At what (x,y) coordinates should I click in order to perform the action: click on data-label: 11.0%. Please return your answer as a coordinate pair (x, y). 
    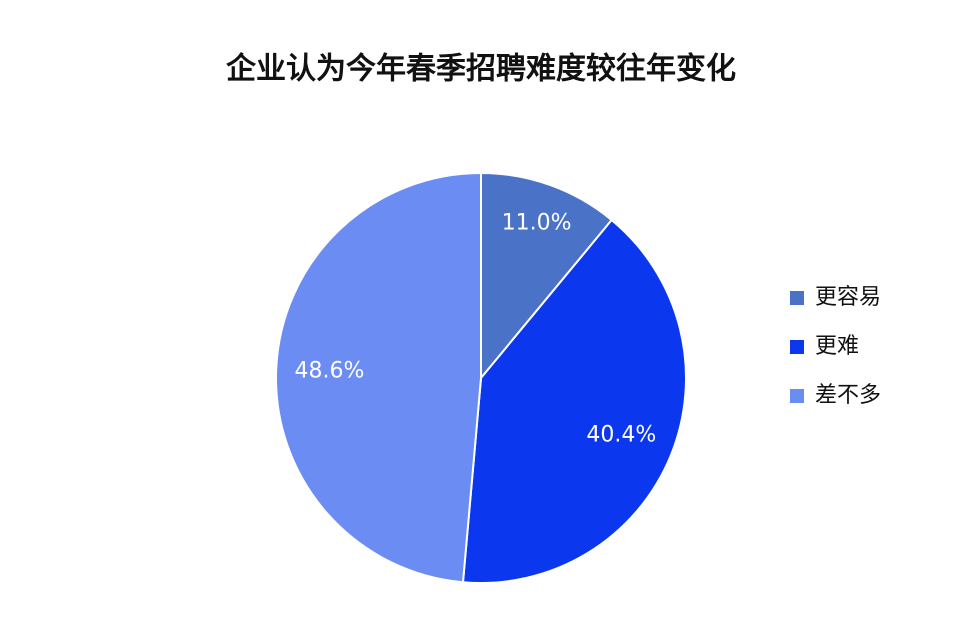
    Looking at the image, I should click on (537, 223).